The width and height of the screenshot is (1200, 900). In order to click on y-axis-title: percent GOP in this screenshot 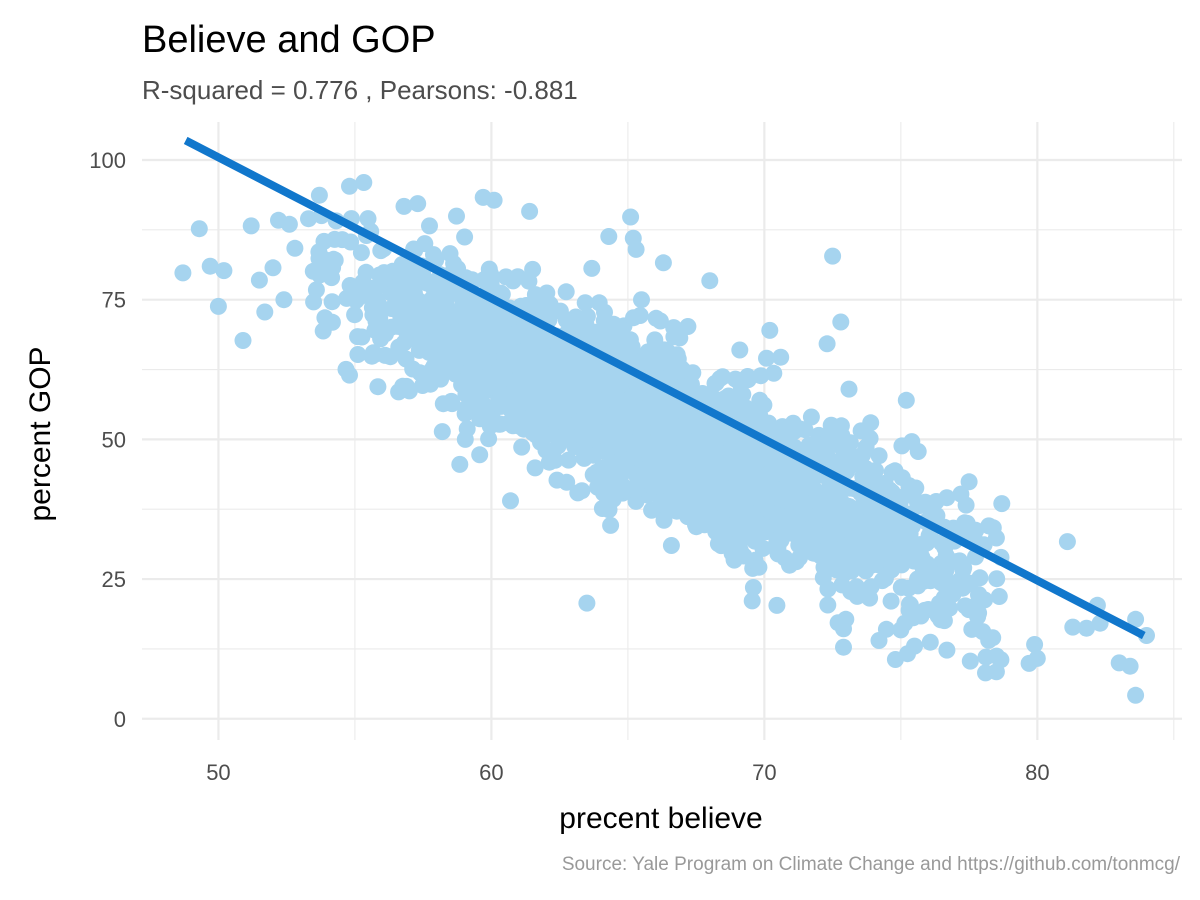, I will do `click(40, 433)`.